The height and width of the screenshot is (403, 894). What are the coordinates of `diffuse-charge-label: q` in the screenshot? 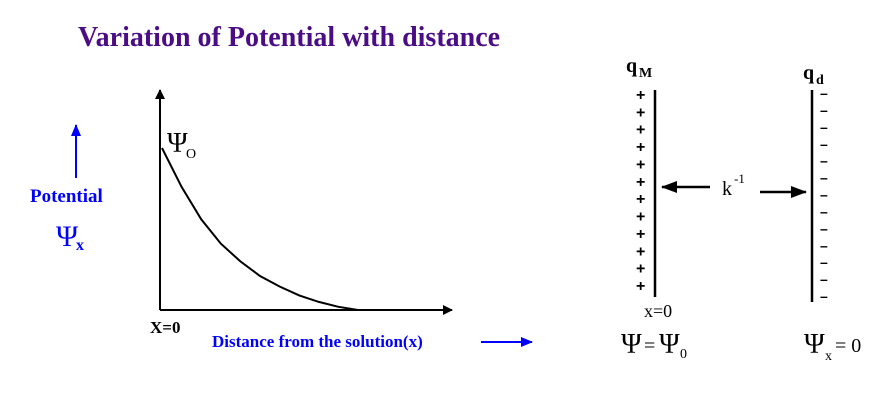 It's located at (808, 73).